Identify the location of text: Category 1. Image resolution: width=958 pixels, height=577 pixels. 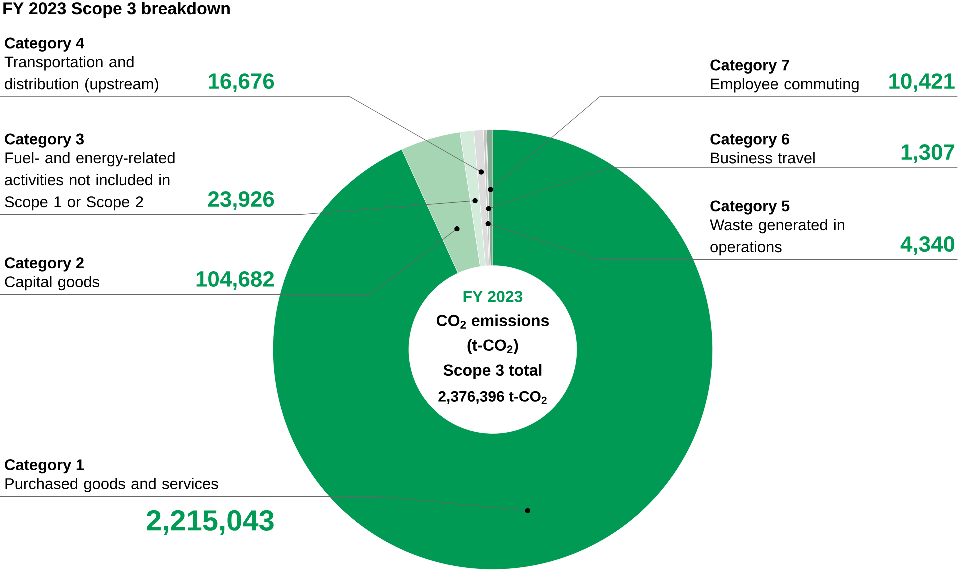
(44, 467).